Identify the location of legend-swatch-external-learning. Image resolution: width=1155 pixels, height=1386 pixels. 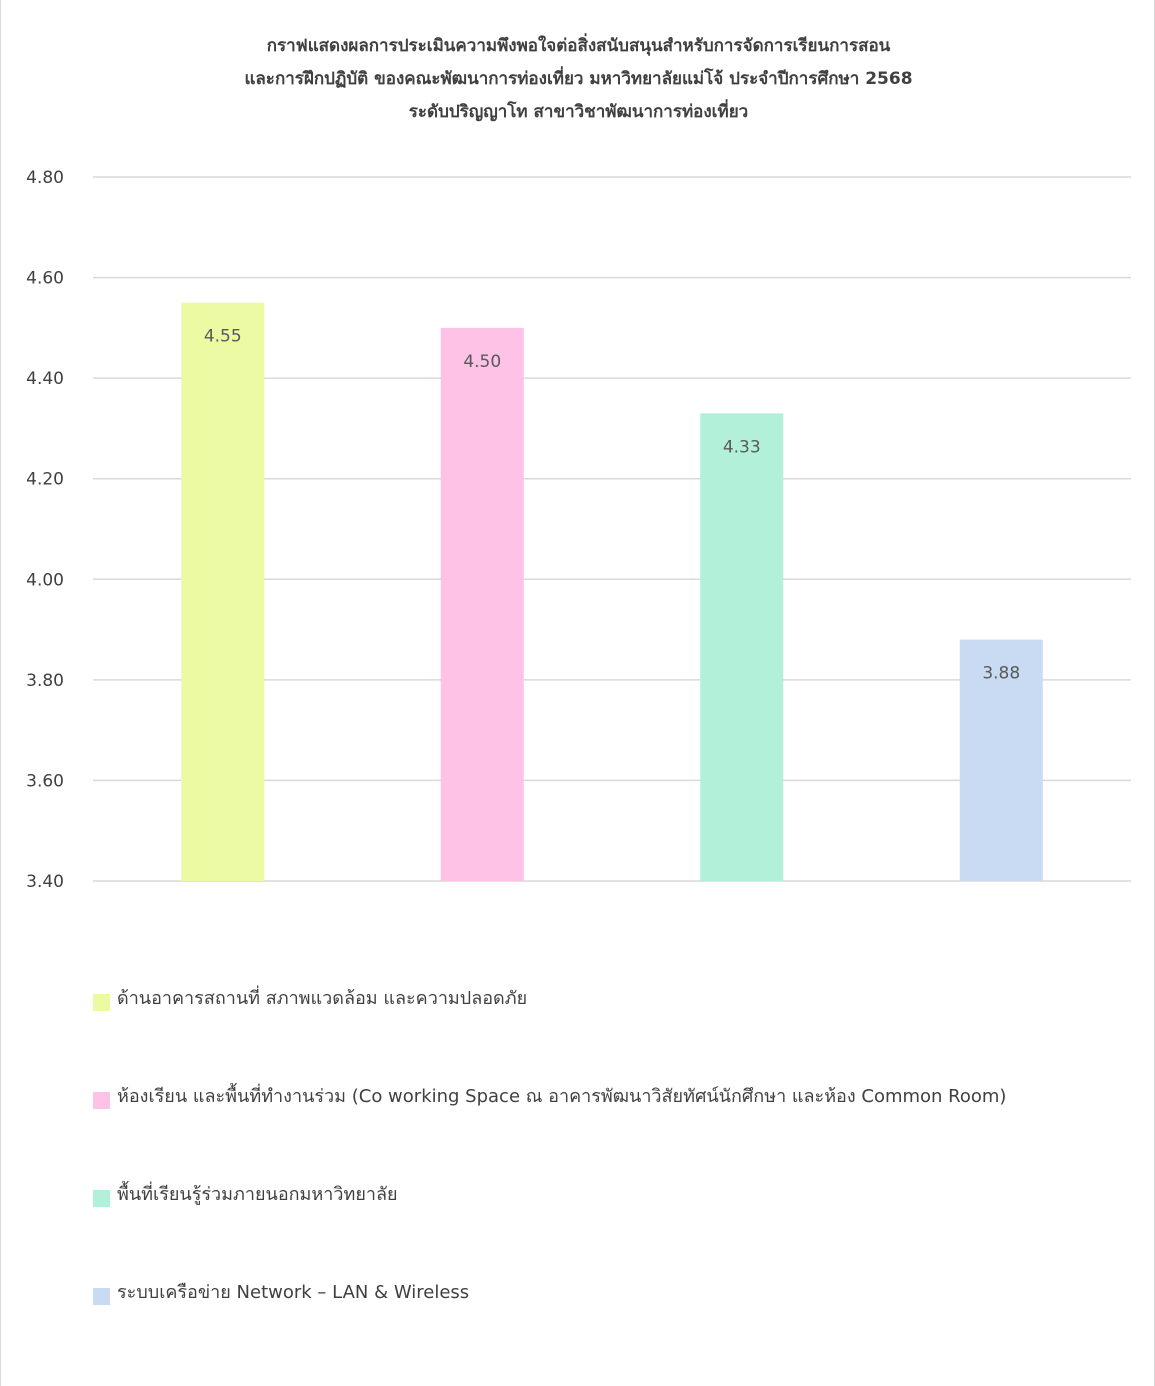
(101, 1198).